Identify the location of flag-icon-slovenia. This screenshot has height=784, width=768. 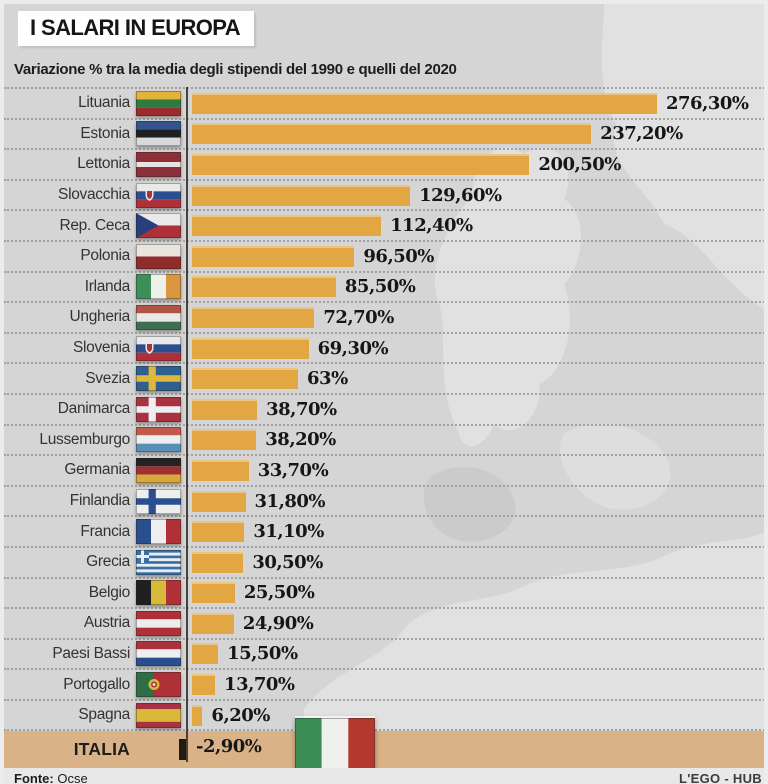
(158, 348).